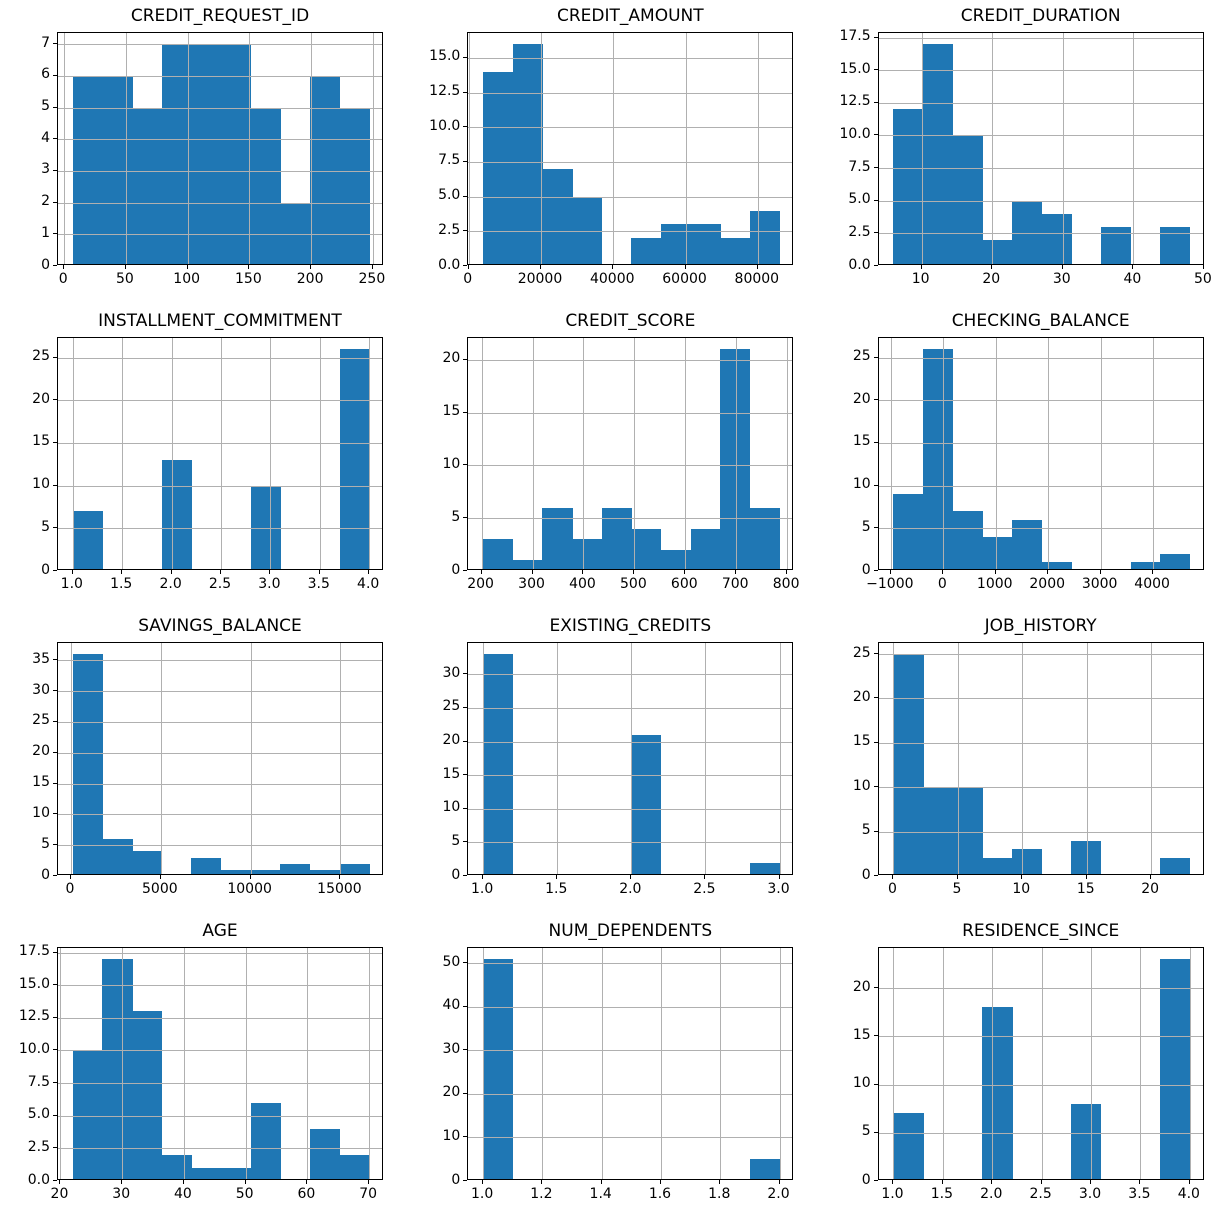 The image size is (1231, 1220). Describe the element at coordinates (1040, 16) in the screenshot. I see `chart-title-credit-duration: CREDIT_DURATION` at that location.